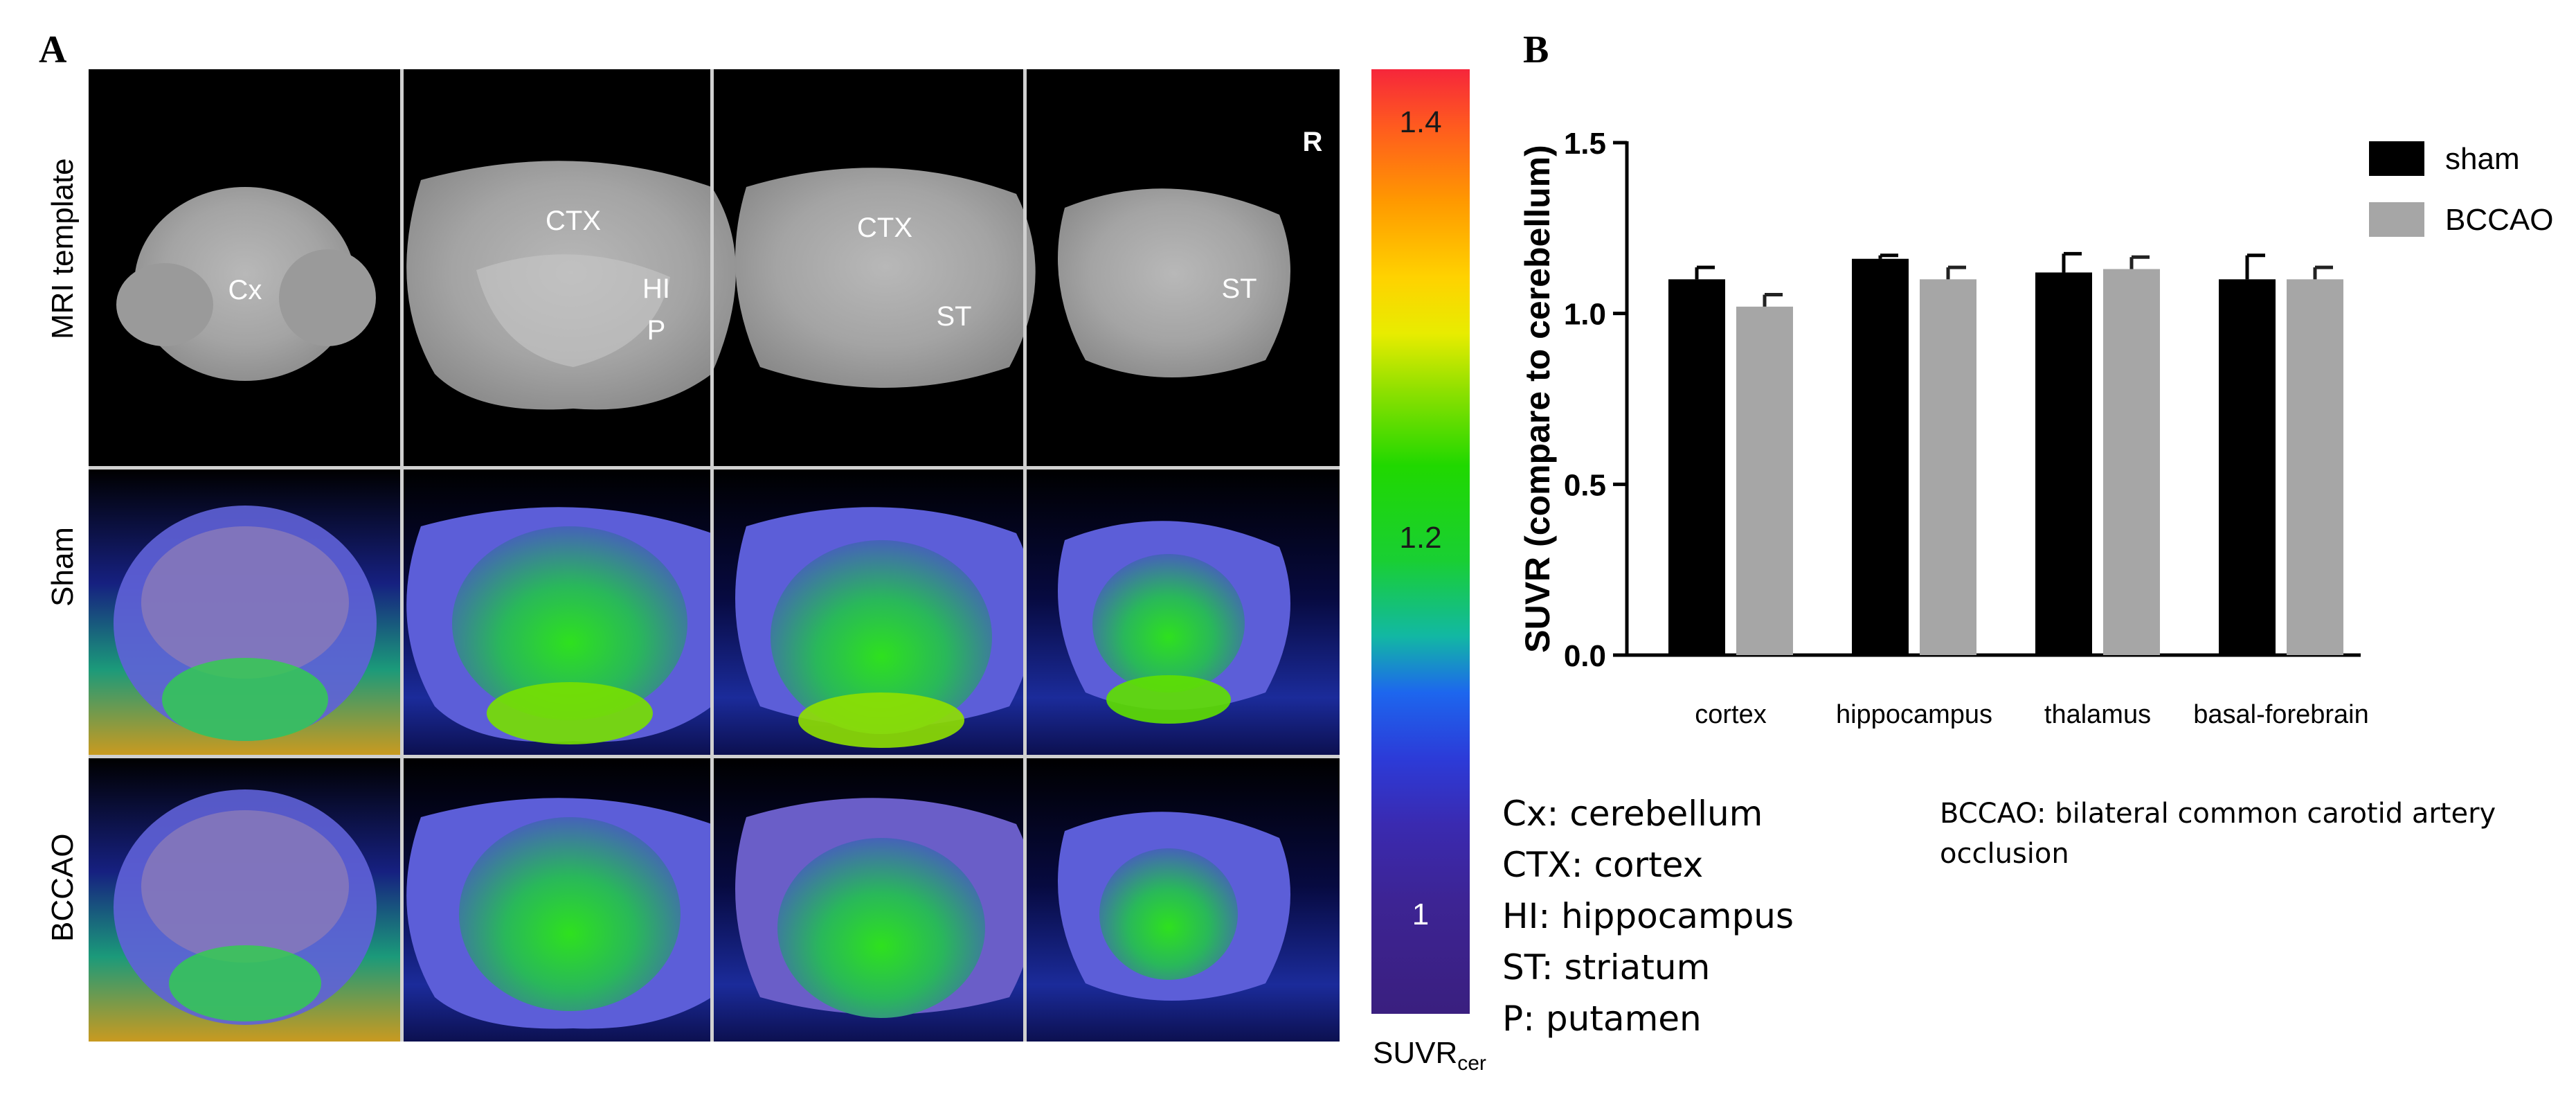  I want to click on colorbar-tick-1-4: 1.4, so click(1420, 122).